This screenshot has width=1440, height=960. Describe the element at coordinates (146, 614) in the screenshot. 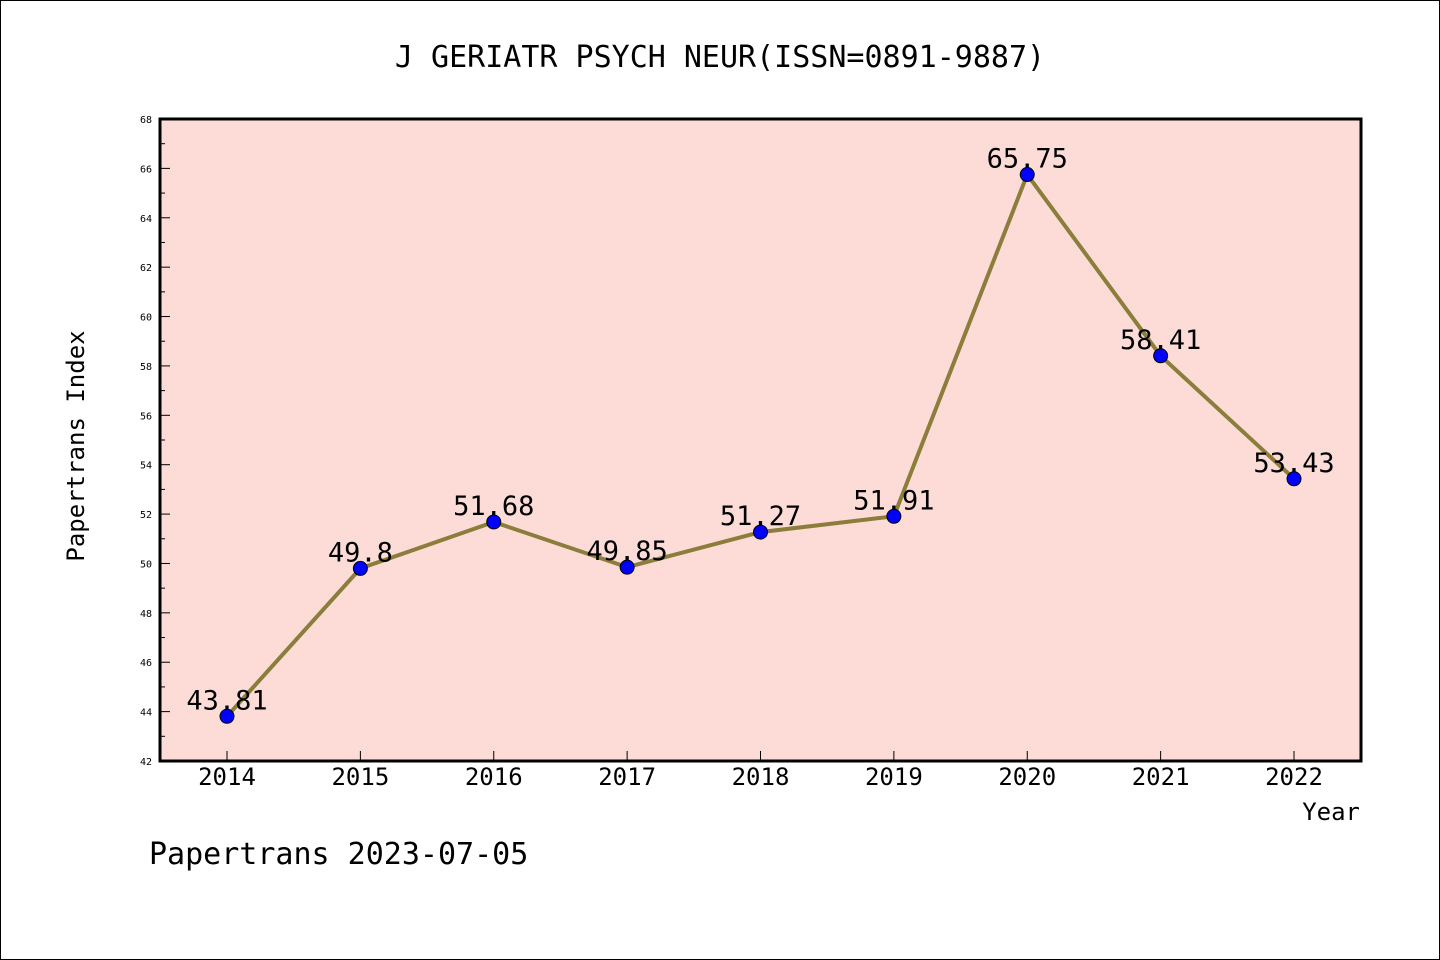

I see `y-tick-label: 48` at that location.